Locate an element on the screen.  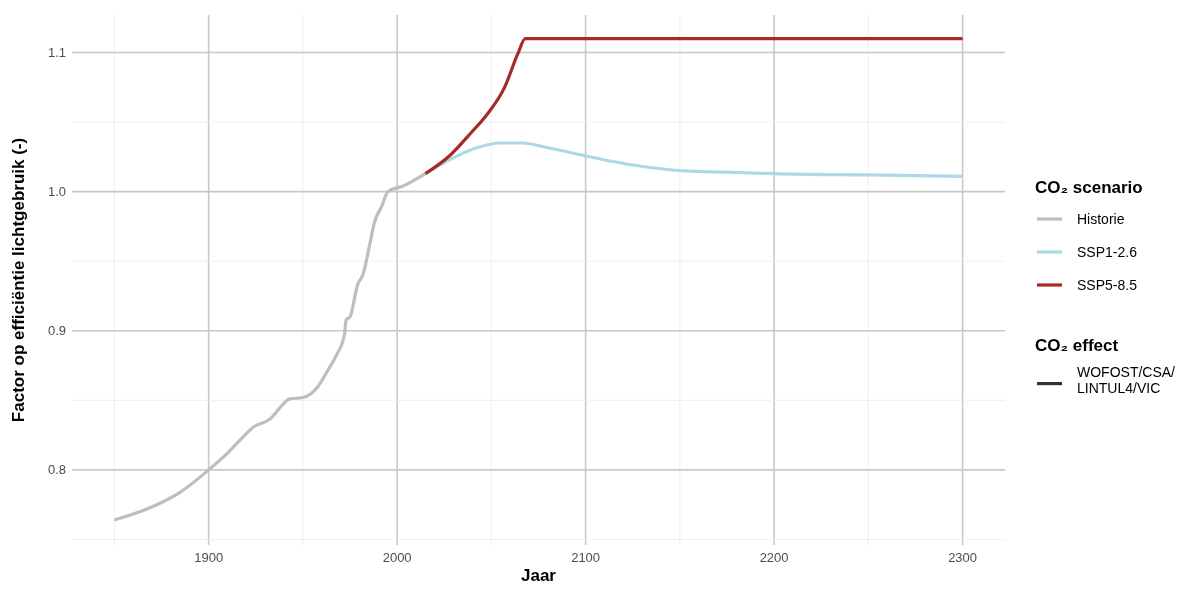
legend-title: CO₂ scenario is located at coordinates (1089, 187).